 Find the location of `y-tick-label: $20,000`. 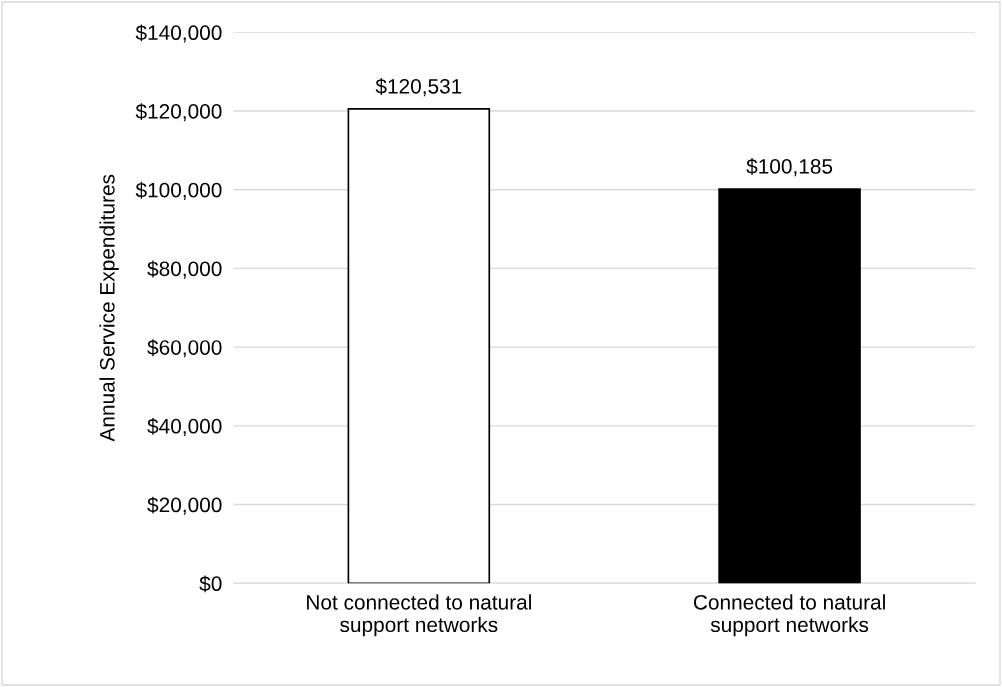

y-tick-label: $20,000 is located at coordinates (184, 505).